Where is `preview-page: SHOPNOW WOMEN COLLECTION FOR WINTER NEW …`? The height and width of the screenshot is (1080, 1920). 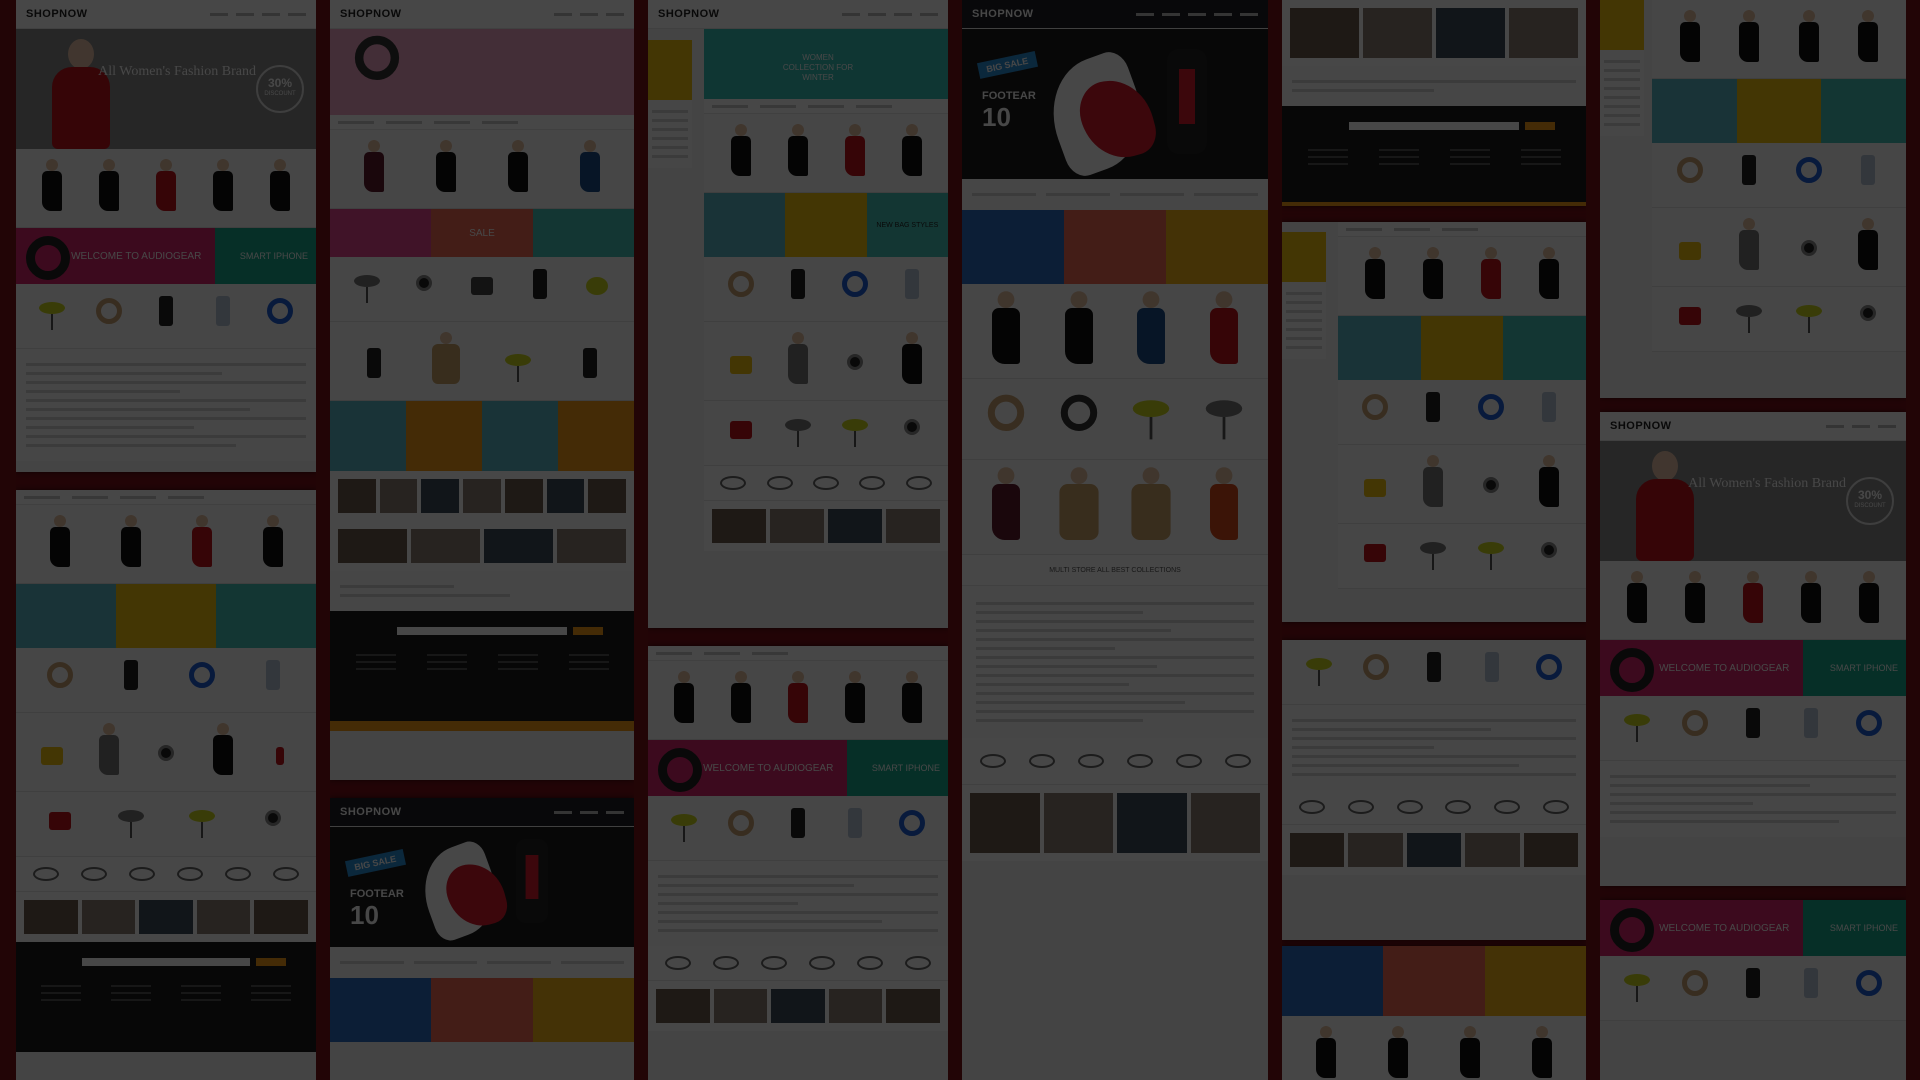 preview-page: SHOPNOW WOMEN COLLECTION FOR WINTER NEW … is located at coordinates (798, 314).